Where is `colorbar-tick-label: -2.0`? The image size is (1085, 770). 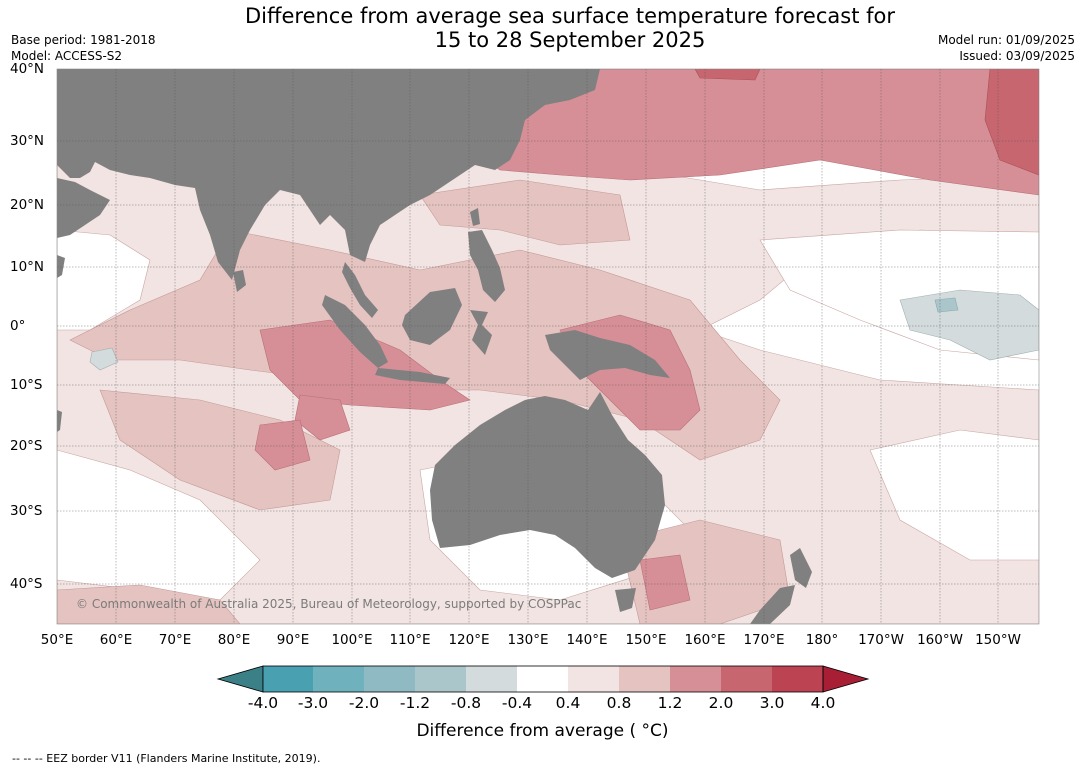
colorbar-tick-label: -2.0 is located at coordinates (364, 703).